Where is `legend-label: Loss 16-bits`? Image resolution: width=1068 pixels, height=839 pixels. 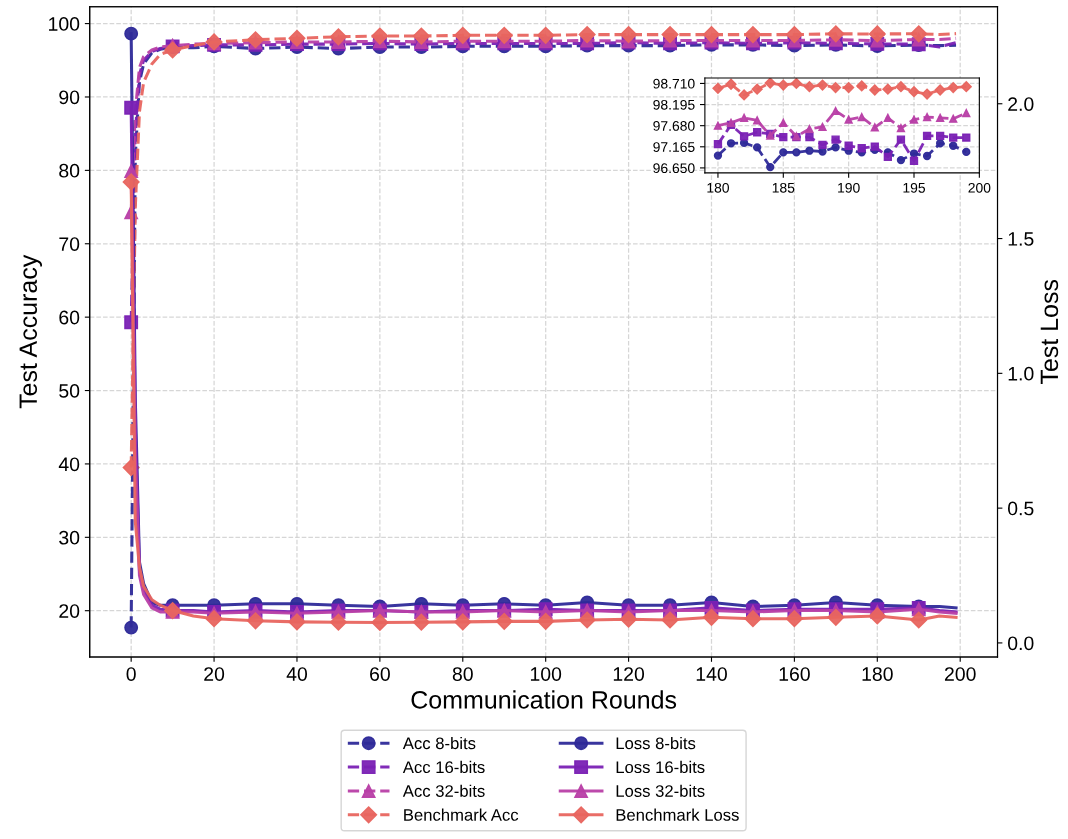 legend-label: Loss 16-bits is located at coordinates (660, 767).